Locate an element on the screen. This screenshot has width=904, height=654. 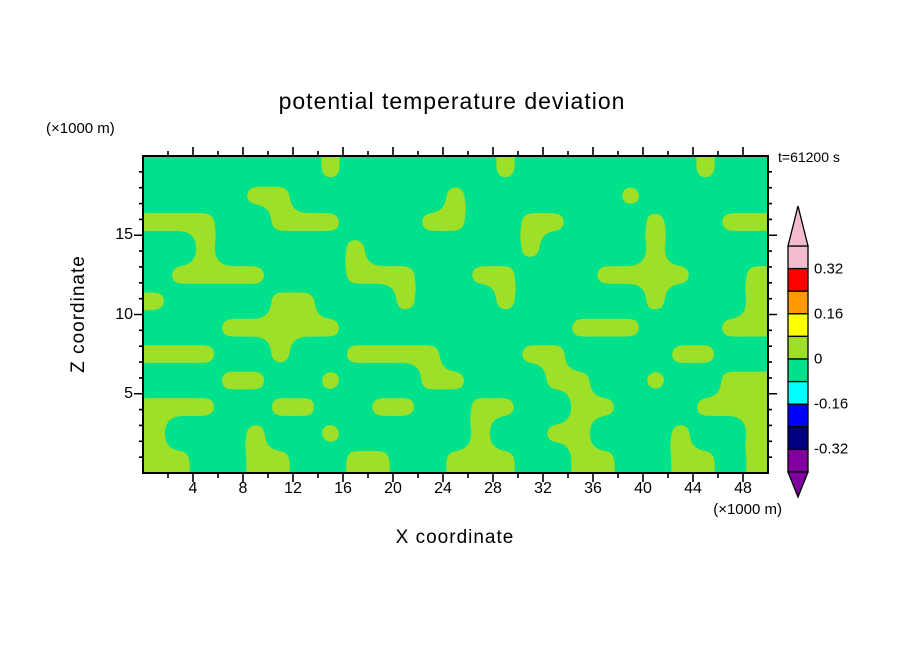
x-tick-label: 40 is located at coordinates (643, 488).